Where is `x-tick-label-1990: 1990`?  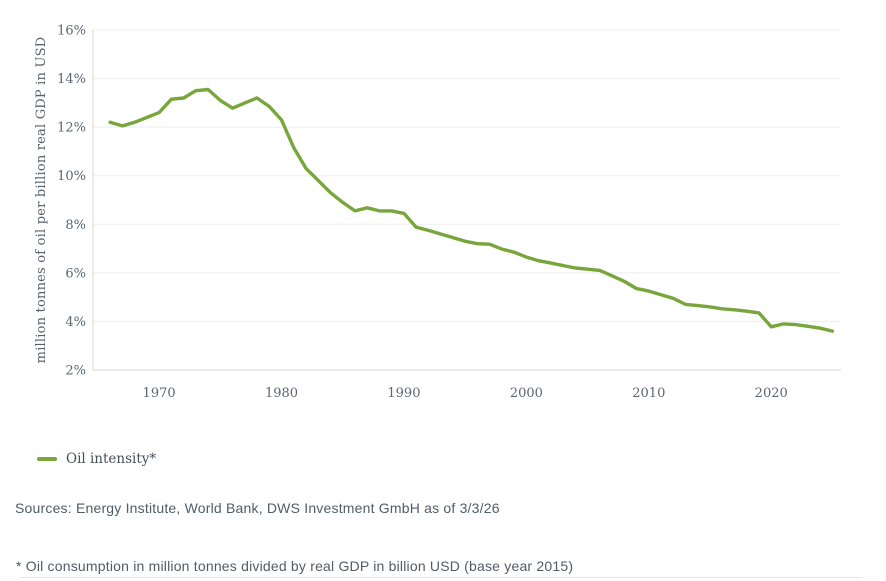 x-tick-label-1990: 1990 is located at coordinates (403, 393).